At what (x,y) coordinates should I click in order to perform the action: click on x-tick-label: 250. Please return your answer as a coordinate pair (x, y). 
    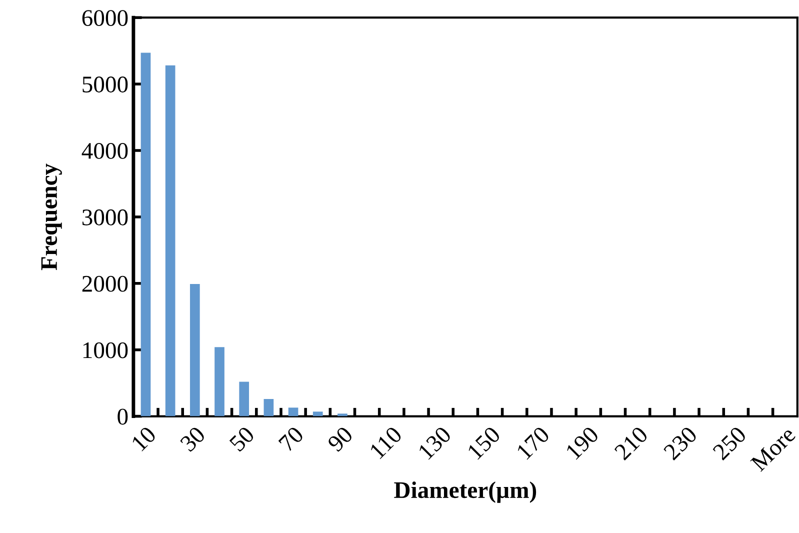
    Looking at the image, I should click on (730, 443).